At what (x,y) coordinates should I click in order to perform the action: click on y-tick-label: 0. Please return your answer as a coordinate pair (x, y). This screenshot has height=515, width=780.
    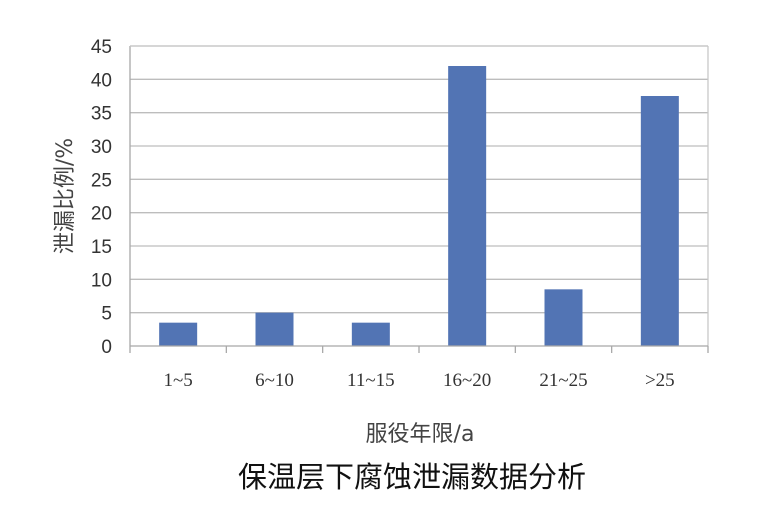
    Looking at the image, I should click on (106, 347).